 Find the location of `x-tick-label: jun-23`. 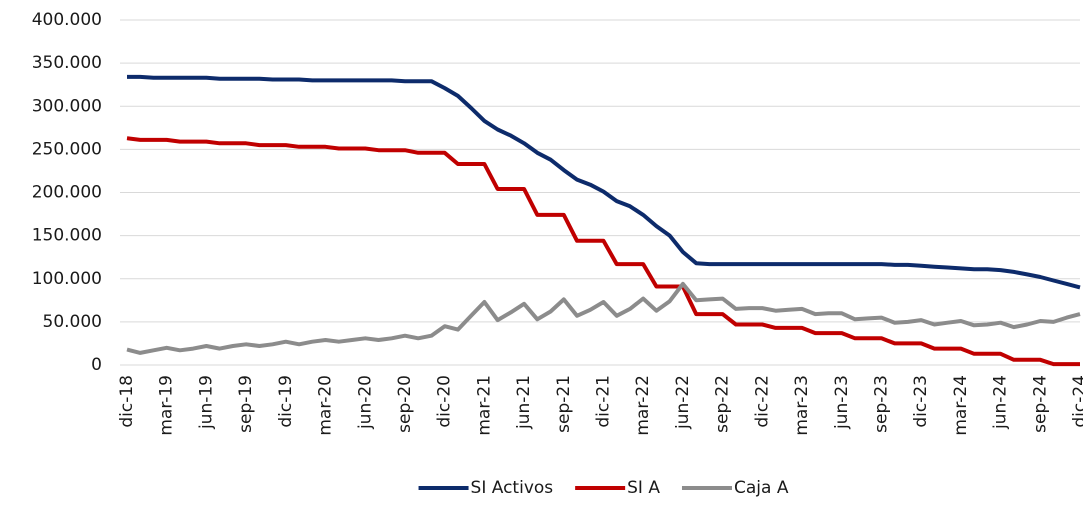

x-tick-label: jun-23 is located at coordinates (842, 402).